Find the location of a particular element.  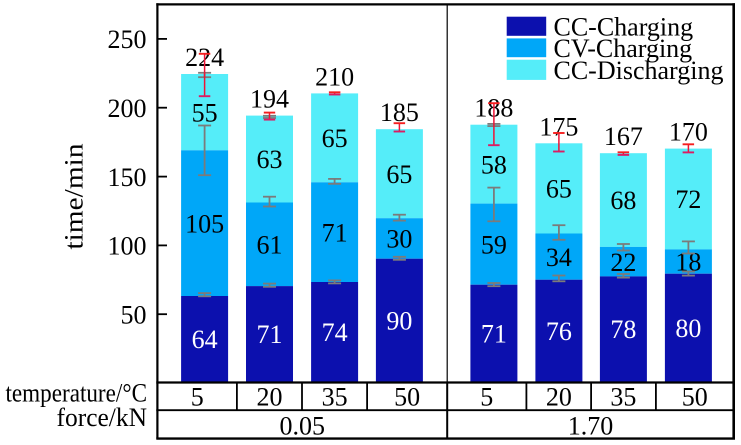

svg-text: 78 is located at coordinates (623, 329).